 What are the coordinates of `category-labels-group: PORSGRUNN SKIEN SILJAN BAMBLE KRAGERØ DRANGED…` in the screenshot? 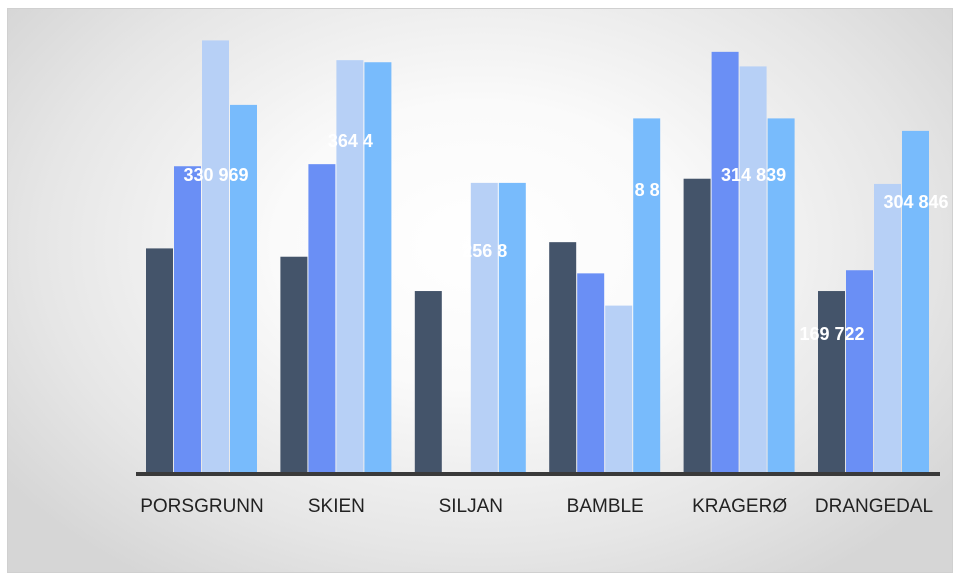 It's located at (536, 506).